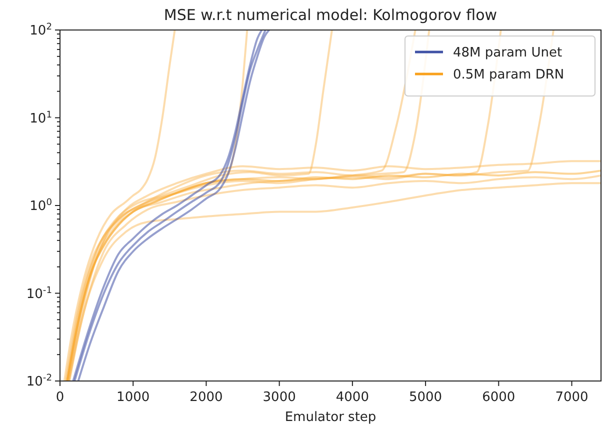 The width and height of the screenshot is (602, 433). I want to click on y-tick-label: 10$^{-1}$, so click(39, 294).